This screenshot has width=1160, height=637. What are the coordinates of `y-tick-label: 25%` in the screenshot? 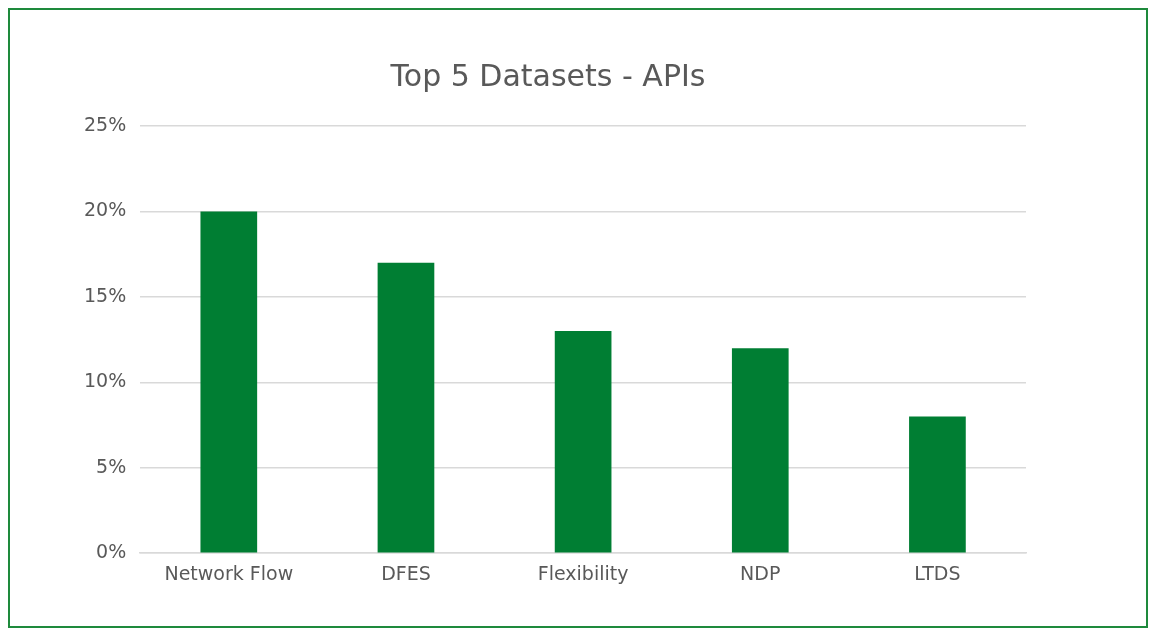 It's located at (105, 123).